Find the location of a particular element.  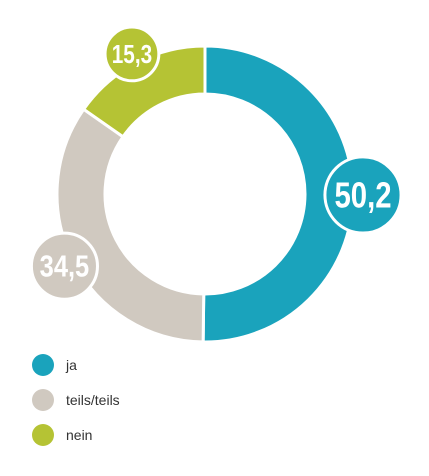

value-label: 15,3 is located at coordinates (132, 54).